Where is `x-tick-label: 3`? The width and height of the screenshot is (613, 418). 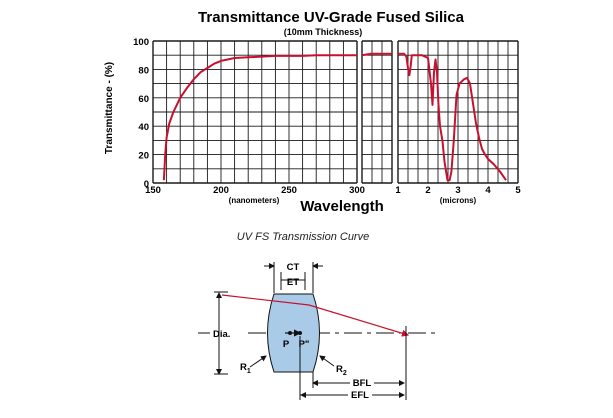 x-tick-label: 3 is located at coordinates (457, 190).